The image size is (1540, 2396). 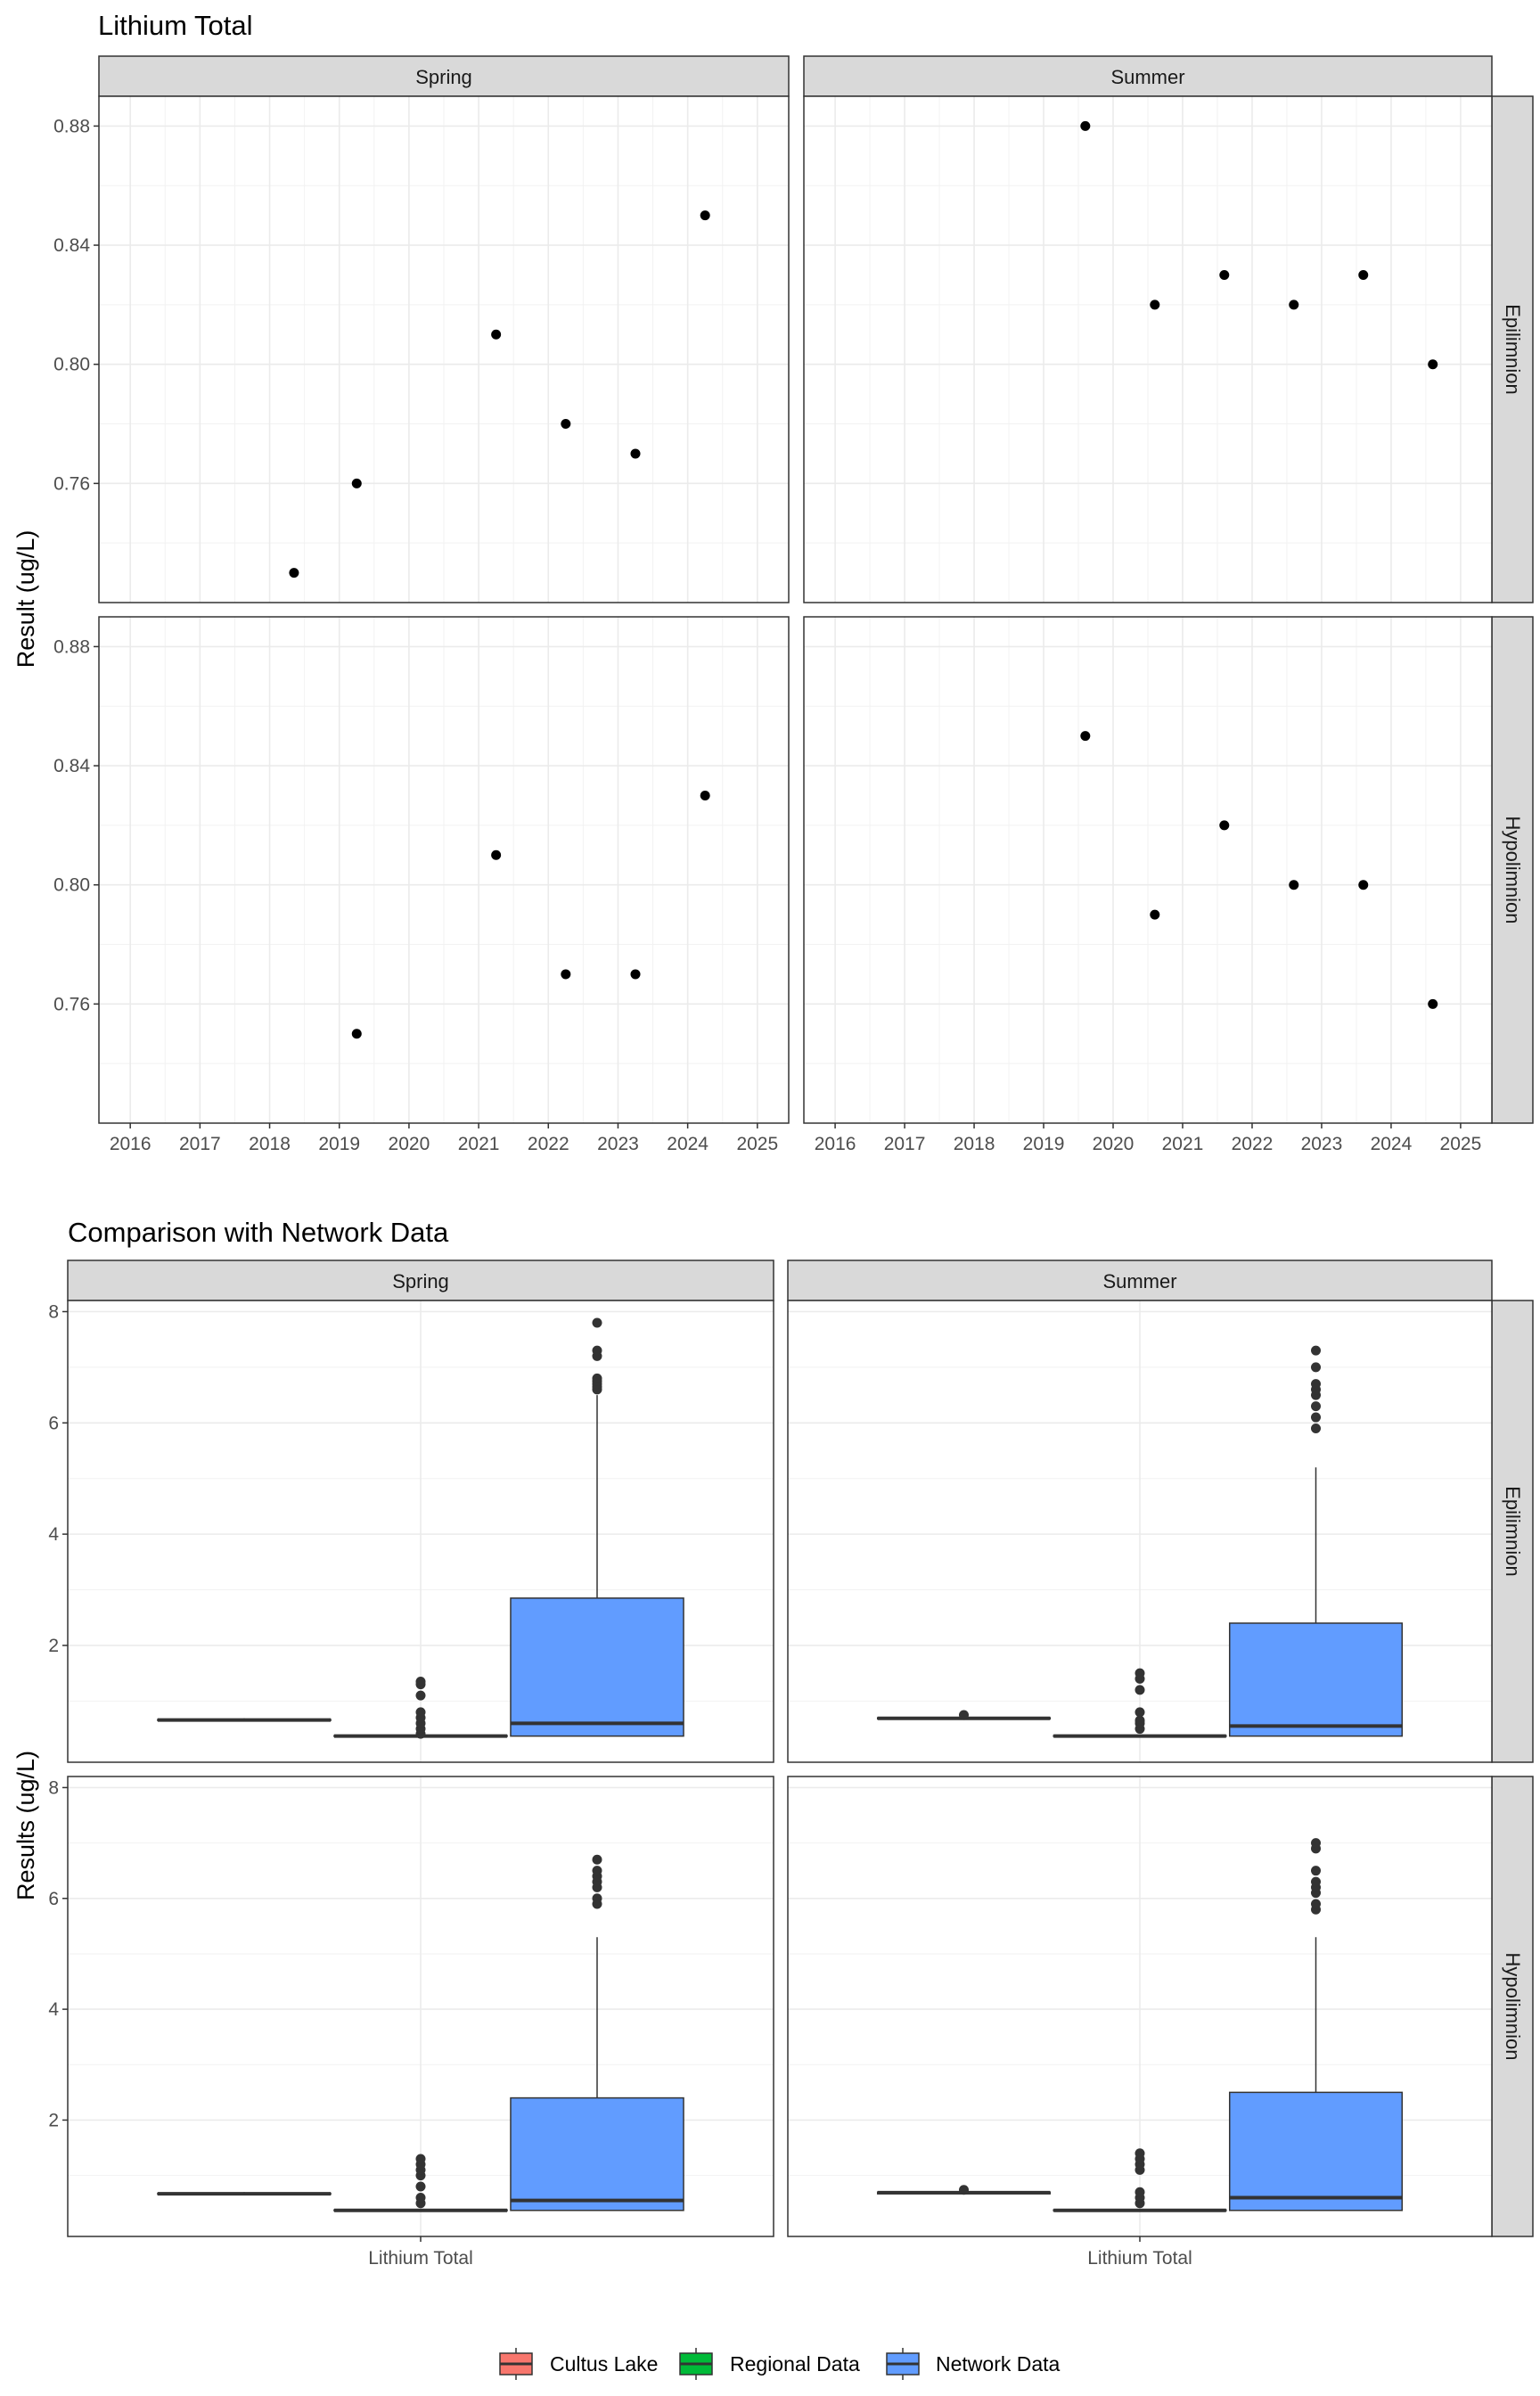 I want to click on x-tick-label: 2021, so click(x=479, y=1144).